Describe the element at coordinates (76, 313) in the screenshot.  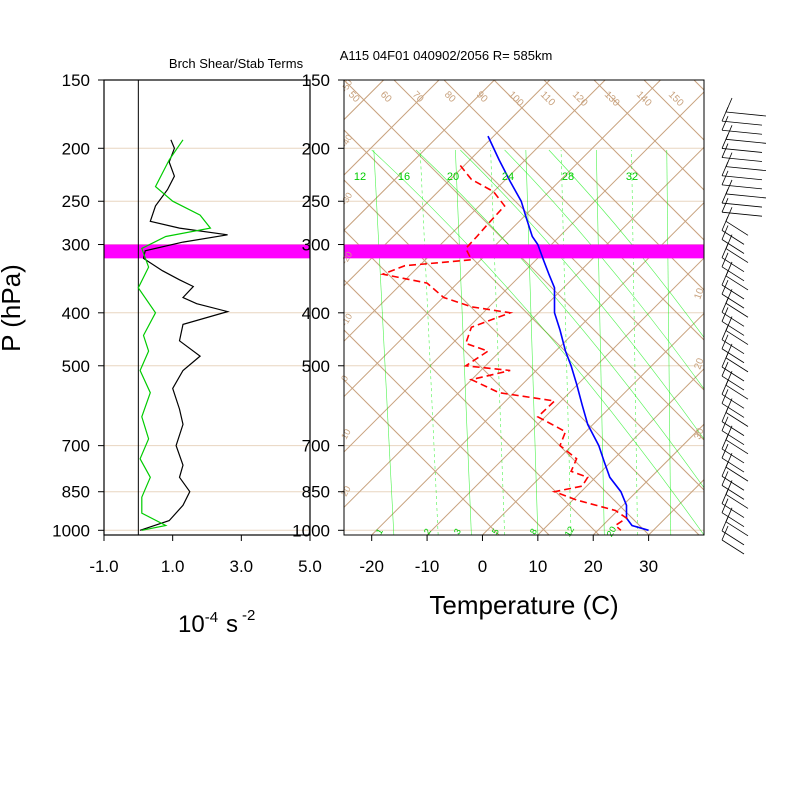
I see `left-y-tick-label: 400` at that location.